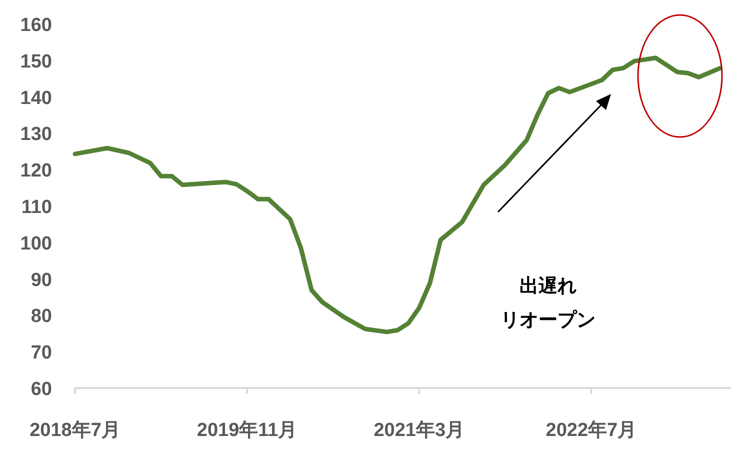  Describe the element at coordinates (75, 430) in the screenshot. I see `x-tick-label: 2018年7月` at that location.